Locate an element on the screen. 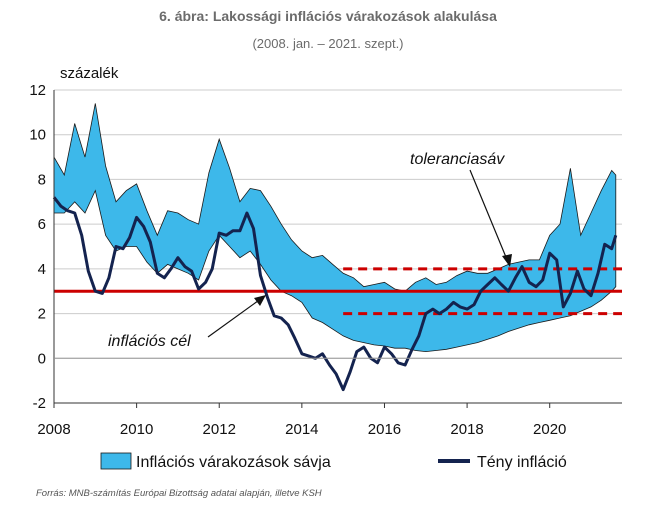 This screenshot has height=511, width=656. chart-subtitle: (2008. jan. – 2021. szept.) is located at coordinates (328, 43).